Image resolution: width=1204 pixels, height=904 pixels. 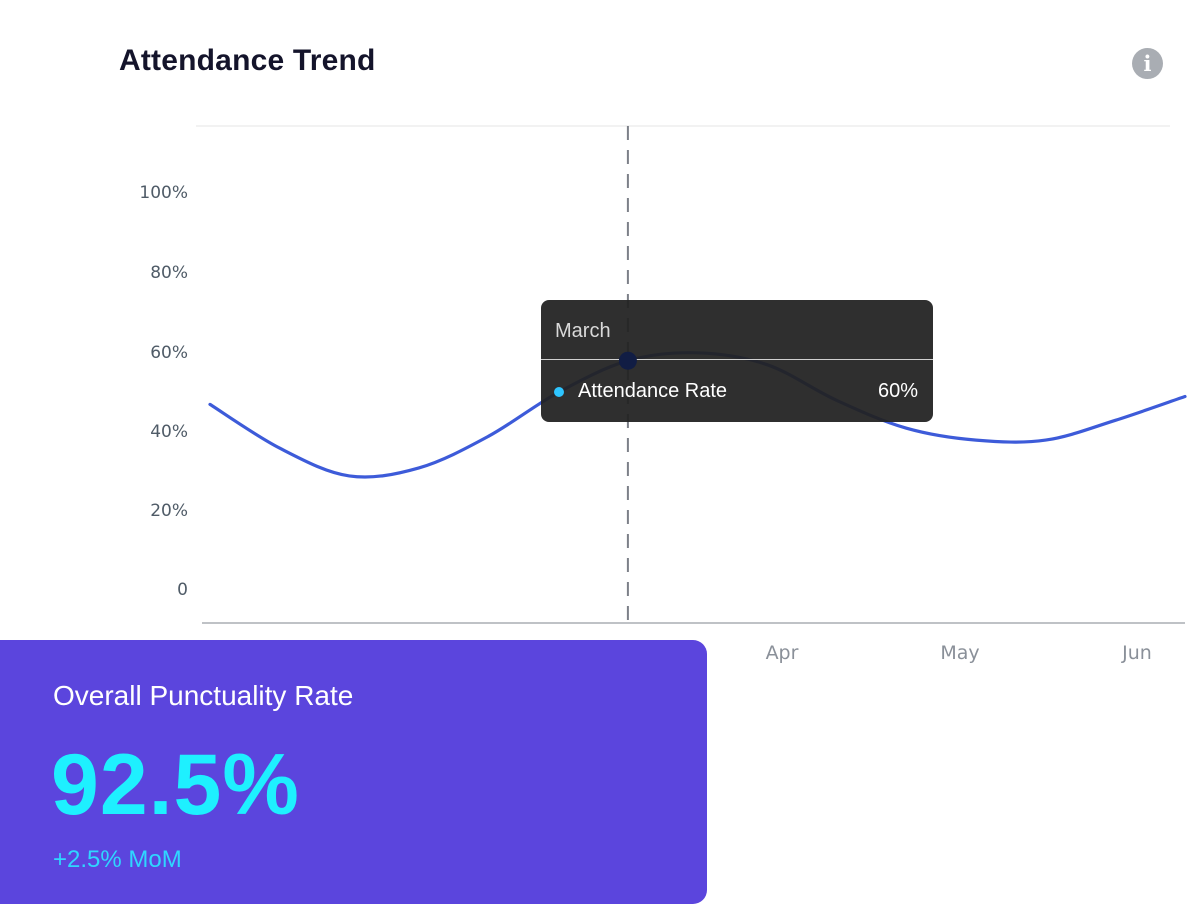 I want to click on y-tick-label: 20%, so click(x=169, y=511).